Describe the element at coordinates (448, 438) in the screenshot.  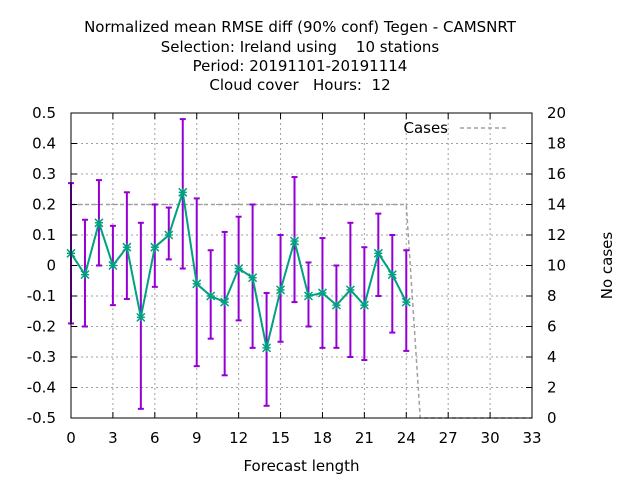
I see `x-tick-label: 27` at that location.